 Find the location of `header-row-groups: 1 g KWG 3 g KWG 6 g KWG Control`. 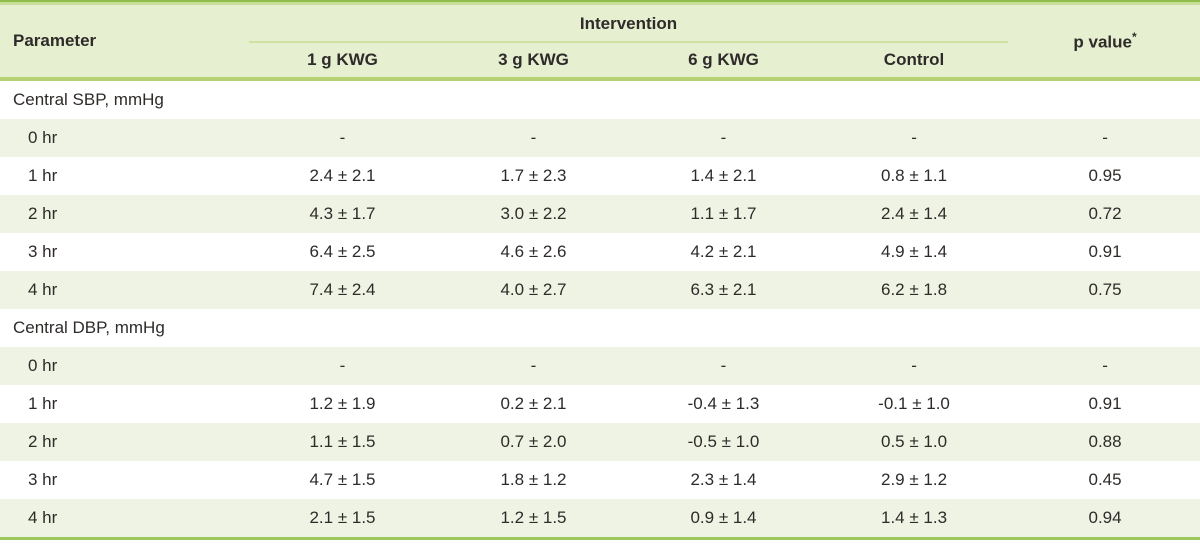

header-row-groups: 1 g KWG 3 g KWG 6 g KWG Control is located at coordinates (600, 62).